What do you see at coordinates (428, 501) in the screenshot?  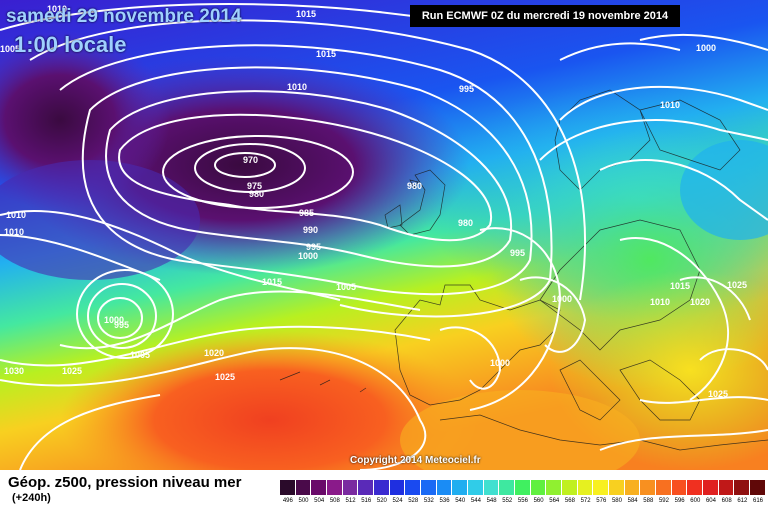 I see `scale-tick-label: 532` at bounding box center [428, 501].